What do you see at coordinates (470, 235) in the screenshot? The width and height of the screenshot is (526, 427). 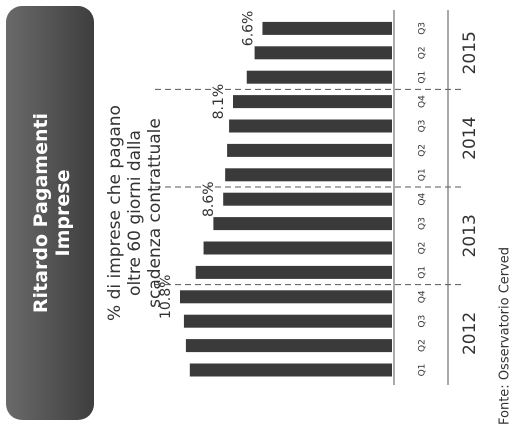 I see `group-label: 2013` at bounding box center [470, 235].